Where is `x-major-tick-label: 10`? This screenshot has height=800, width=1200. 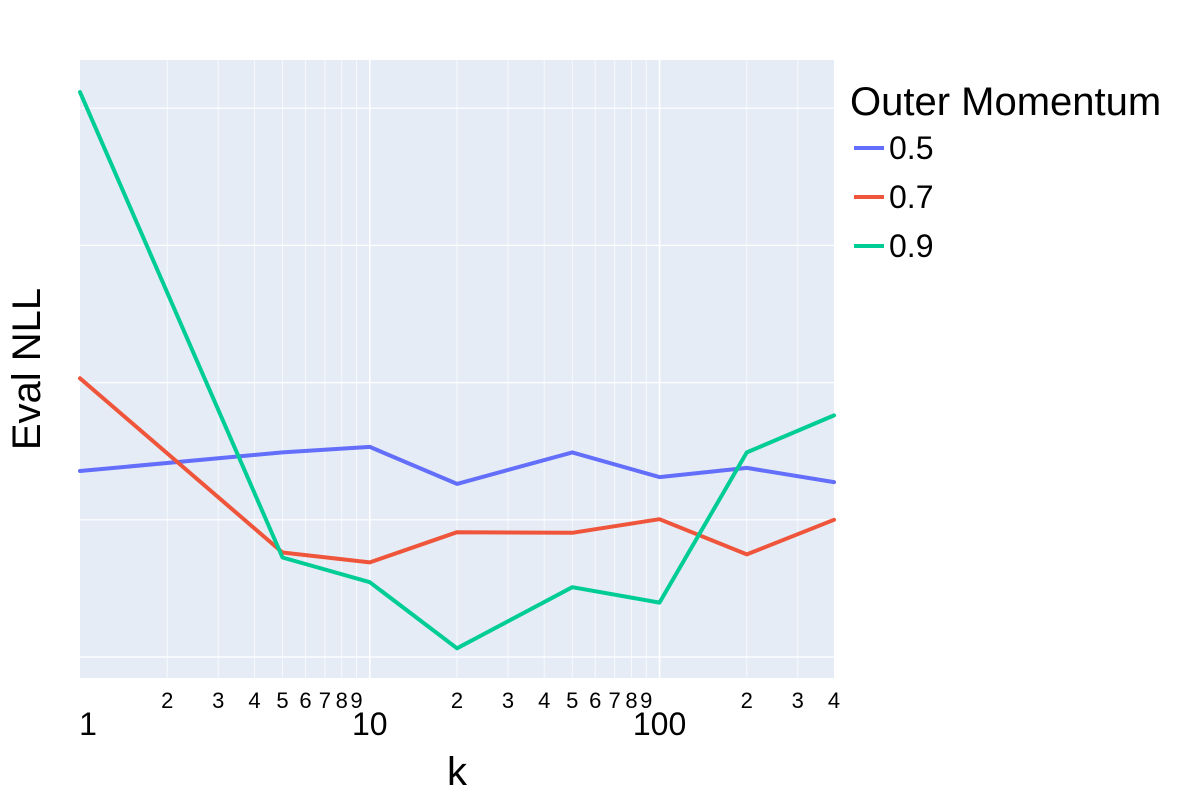
x-major-tick-label: 10 is located at coordinates (370, 724).